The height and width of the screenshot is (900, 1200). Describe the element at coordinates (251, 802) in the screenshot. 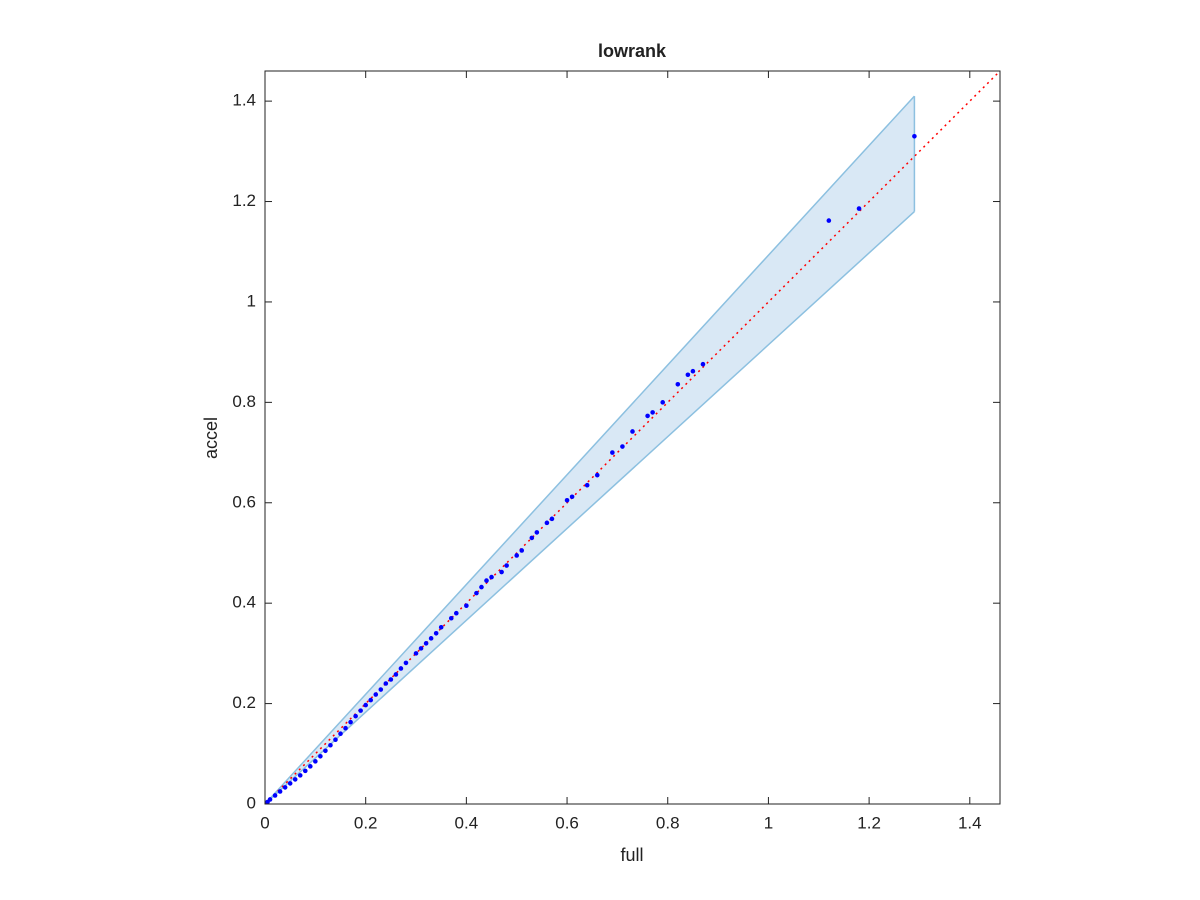

I see `y-tick-label: 0` at that location.